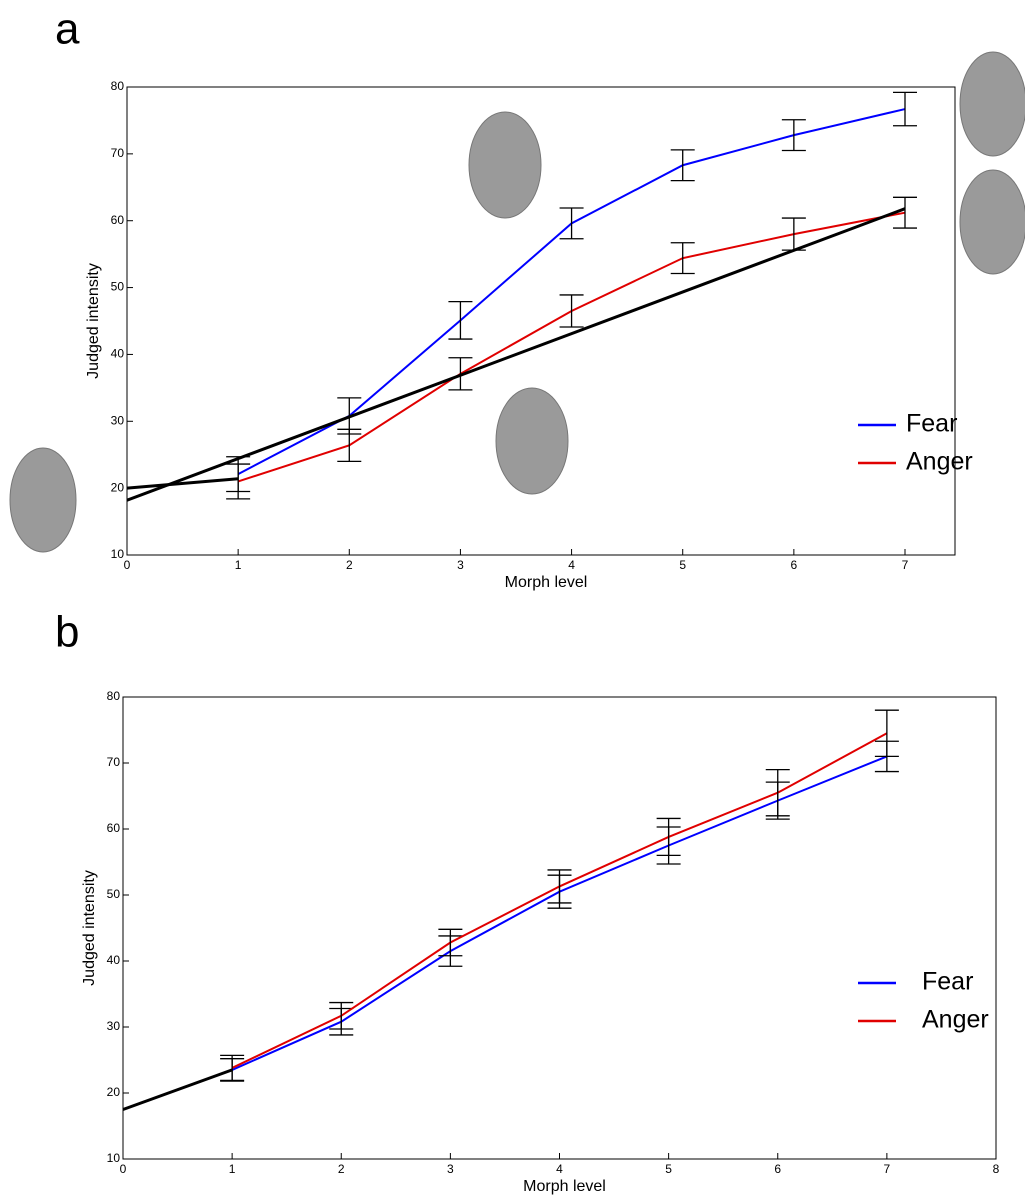  I want to click on face-fear-mid, so click(505, 165).